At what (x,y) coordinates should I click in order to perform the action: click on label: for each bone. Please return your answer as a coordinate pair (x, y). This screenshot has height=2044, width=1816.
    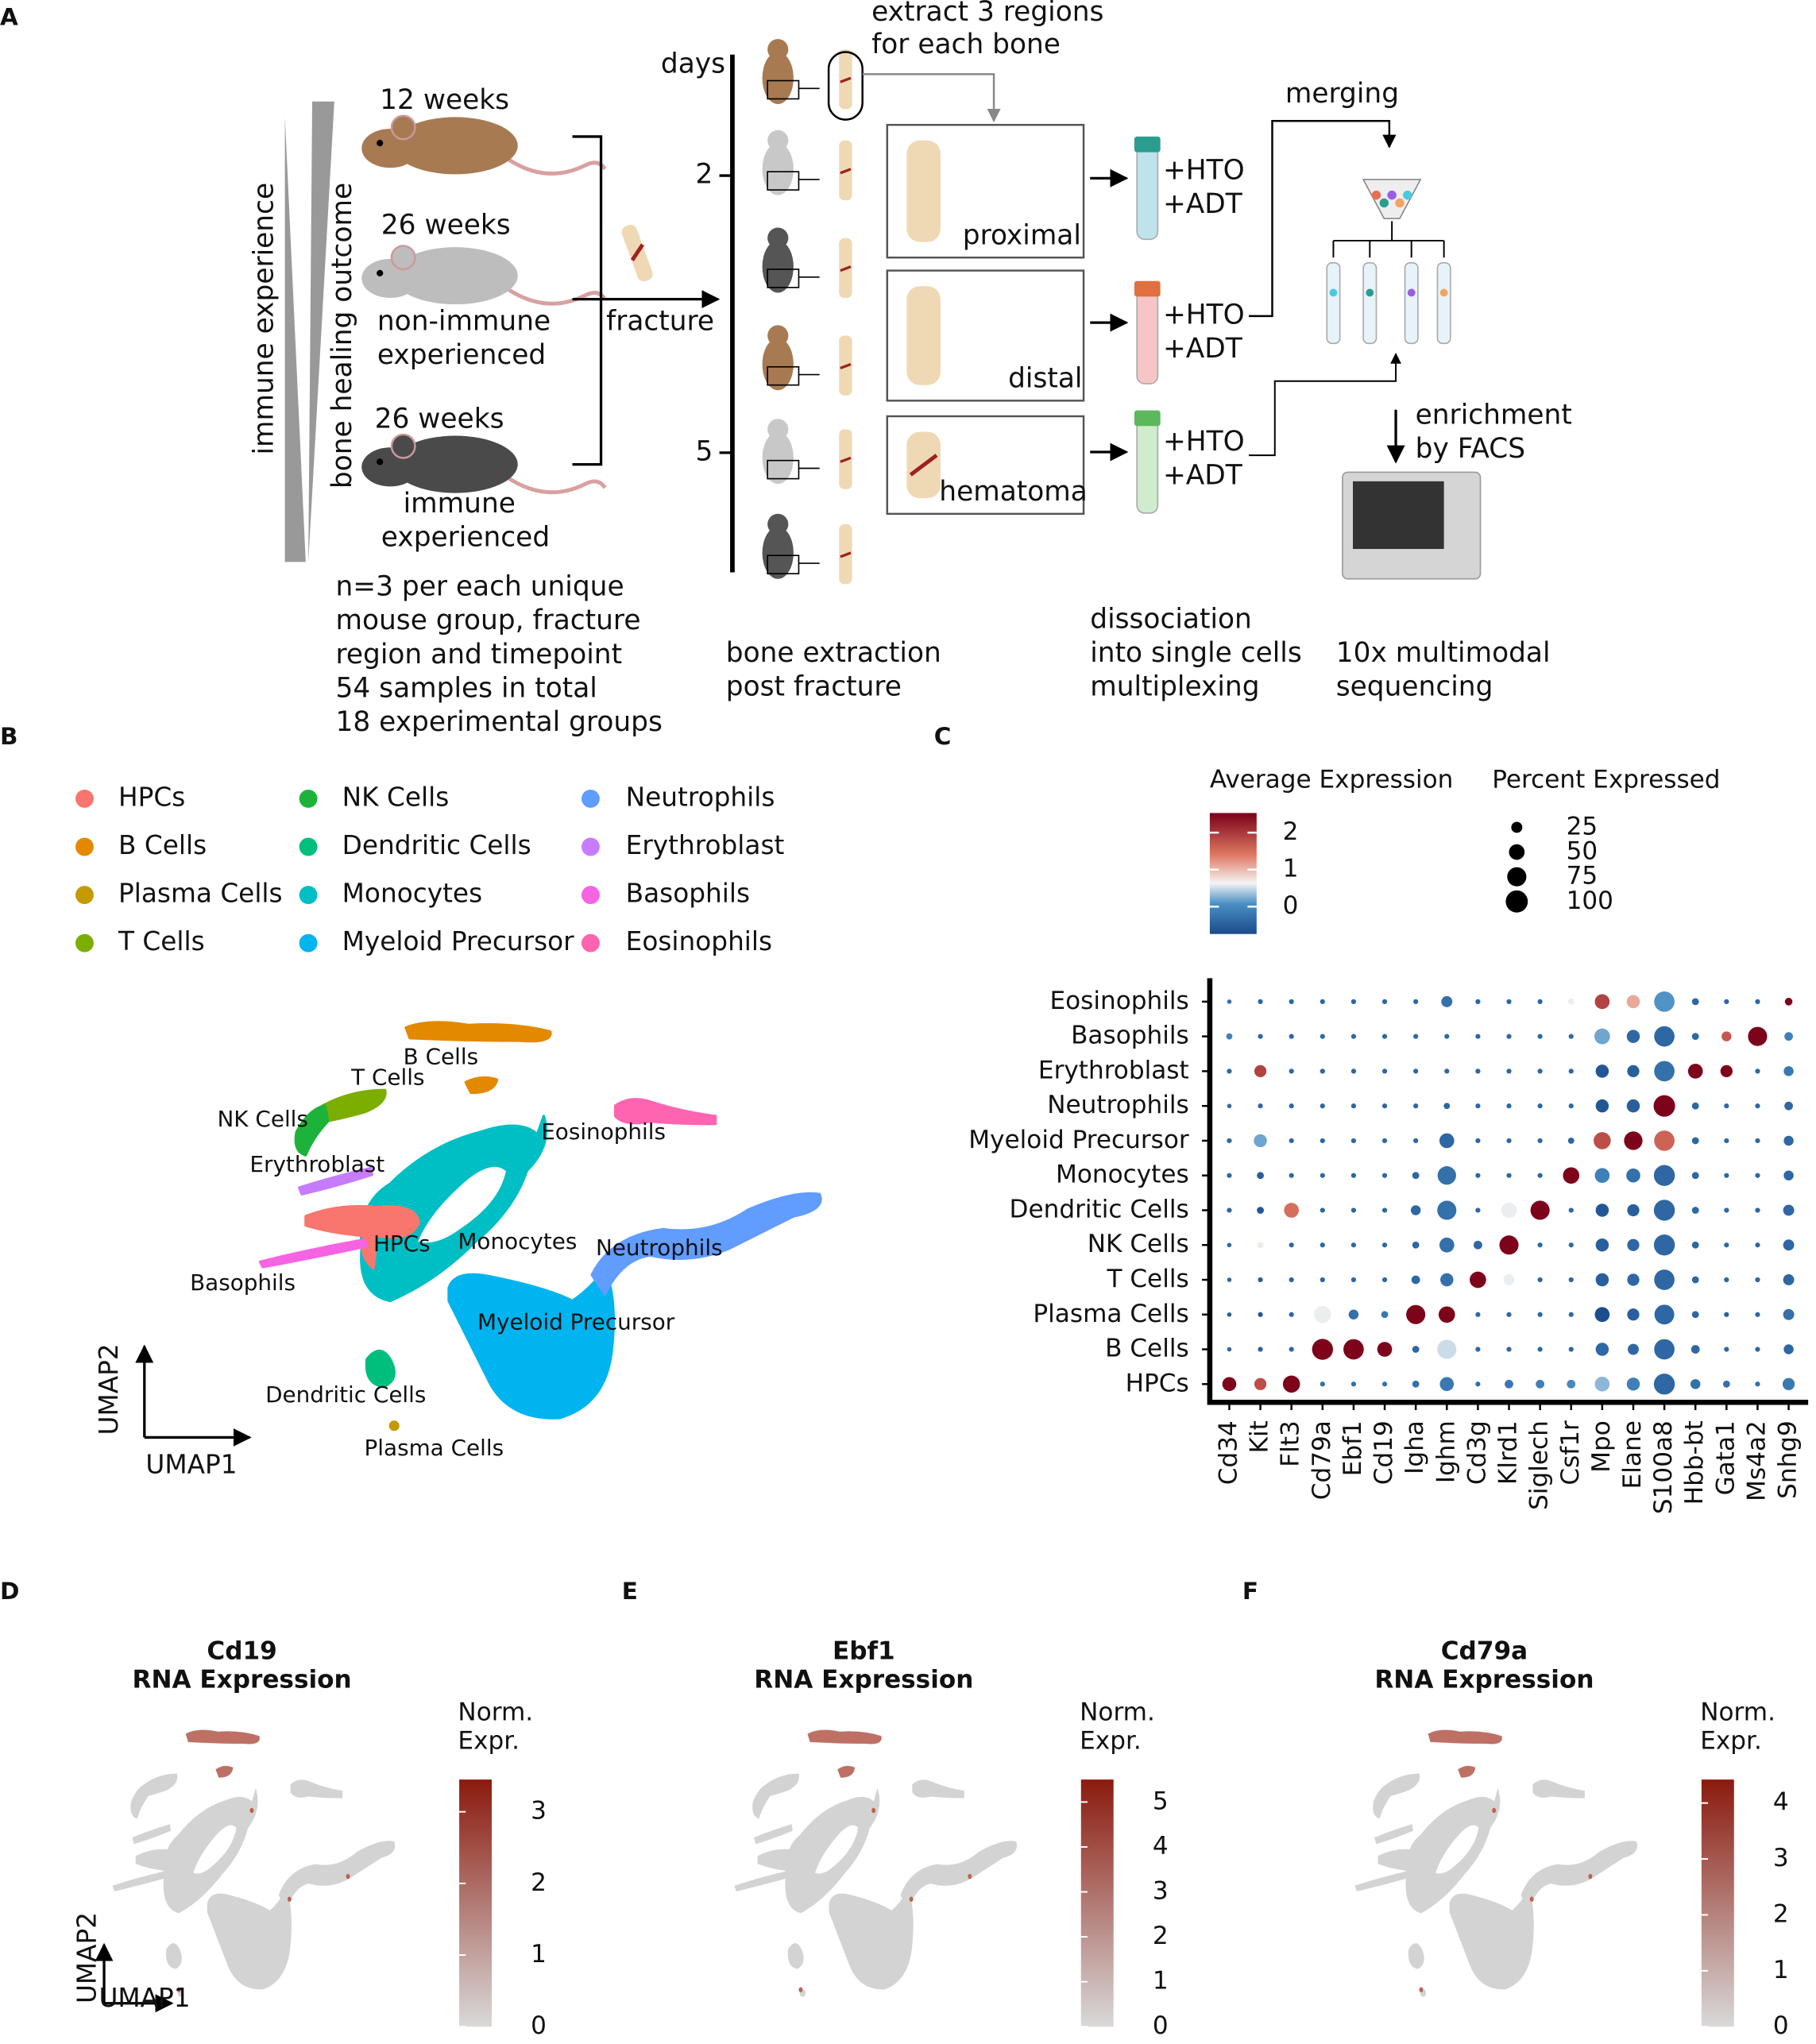
    Looking at the image, I should click on (966, 44).